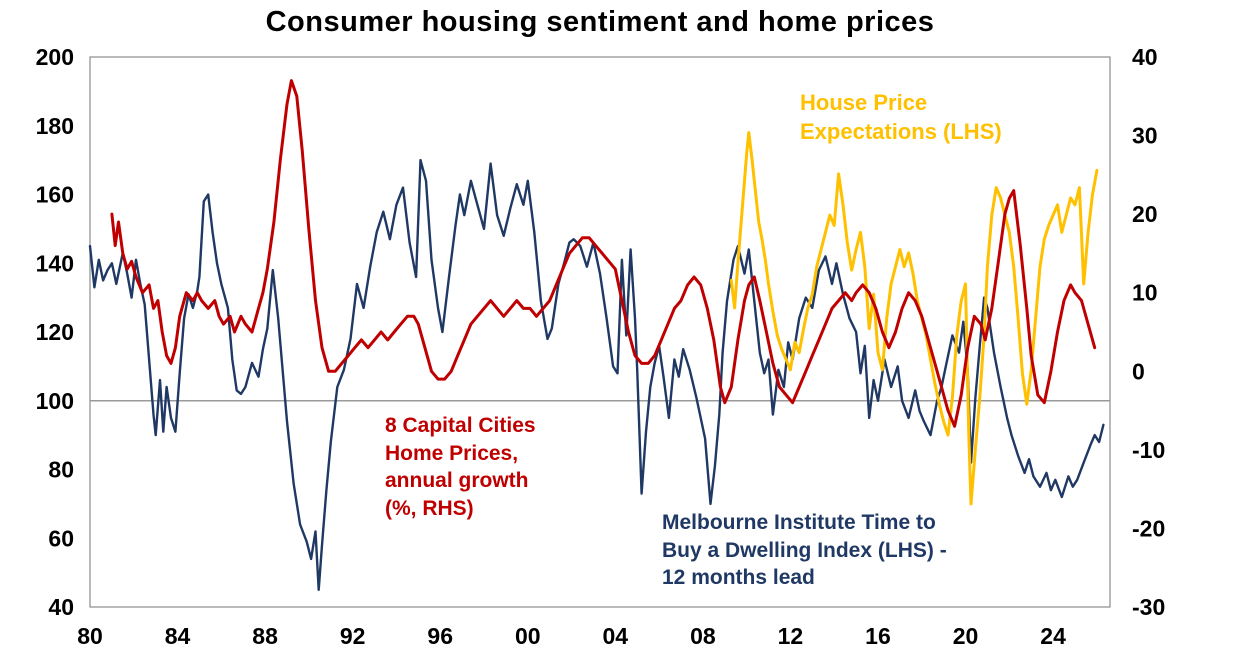  What do you see at coordinates (1145, 293) in the screenshot?
I see `rhs-tick-label: 10` at bounding box center [1145, 293].